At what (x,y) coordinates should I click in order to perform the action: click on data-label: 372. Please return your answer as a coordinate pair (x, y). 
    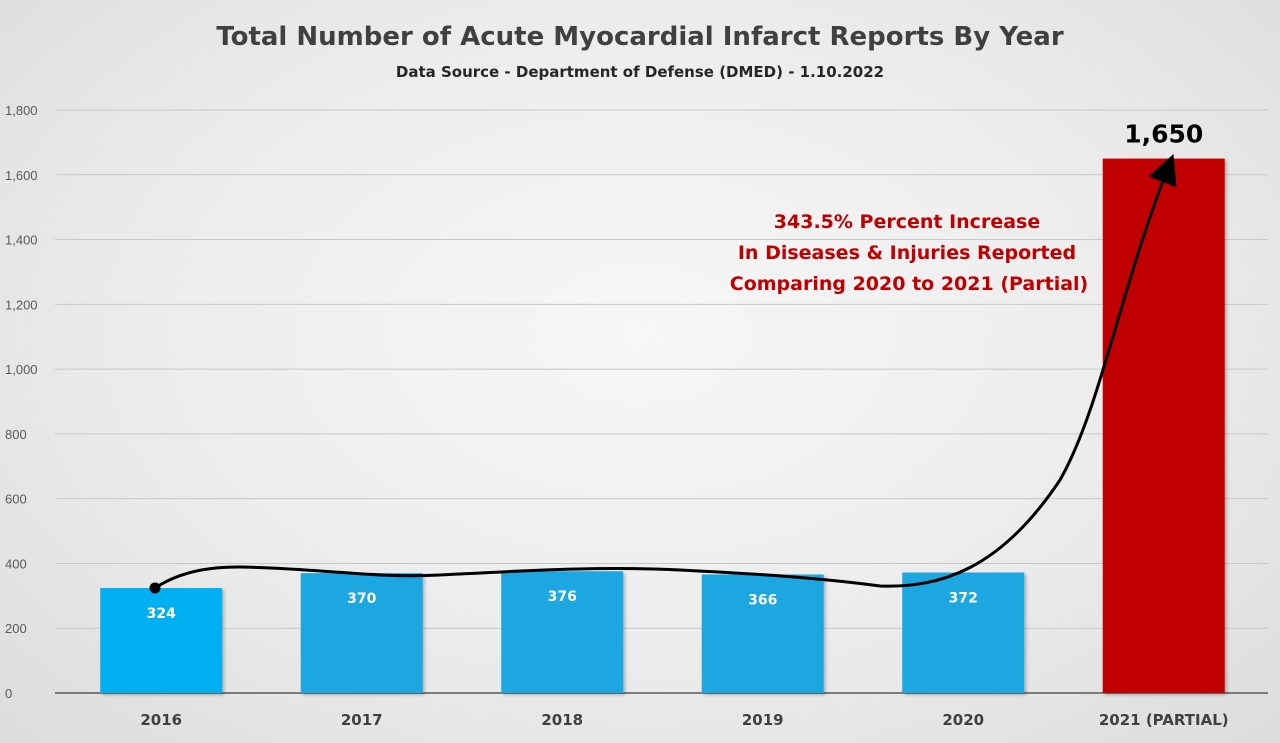
    Looking at the image, I should click on (963, 599).